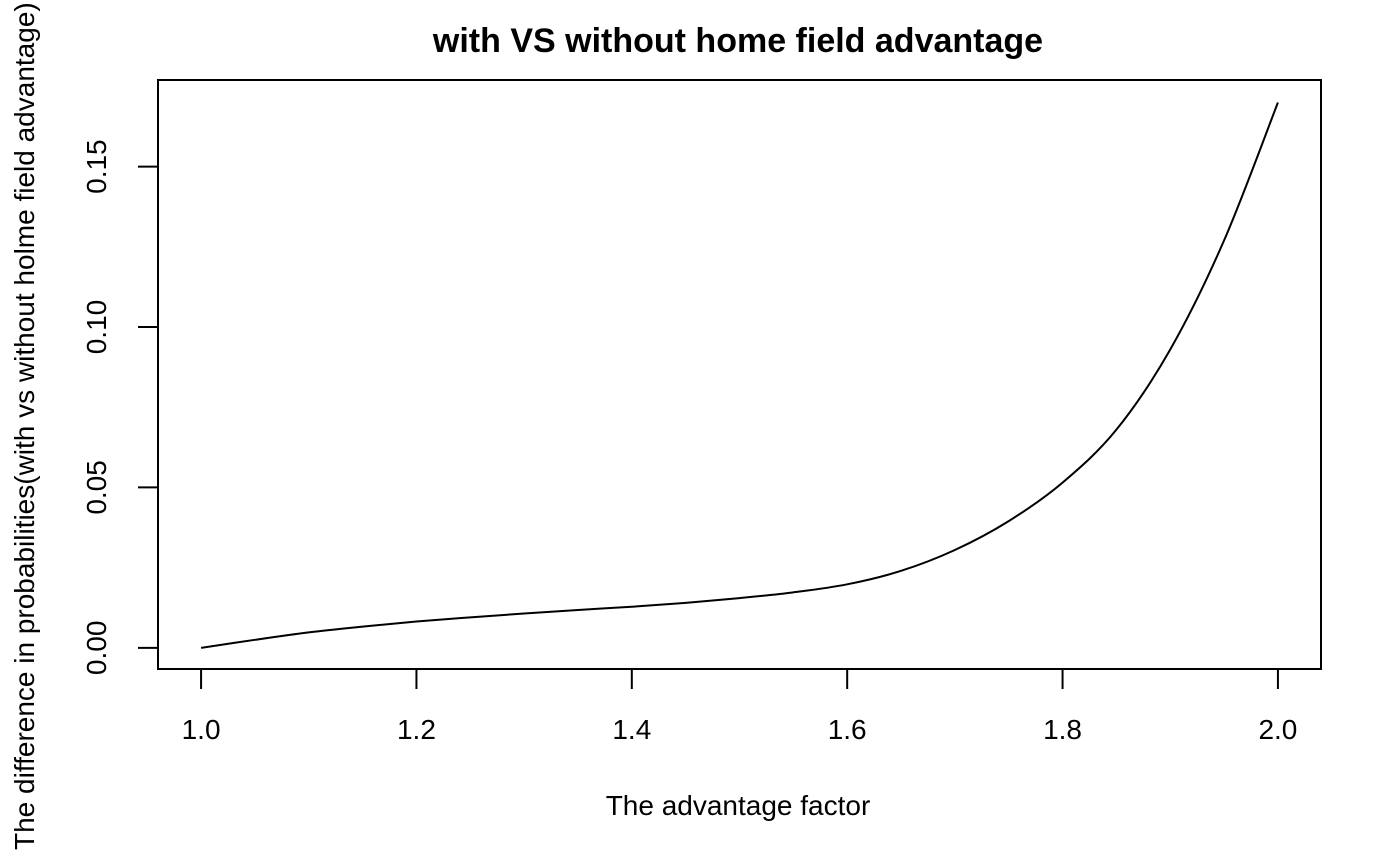 The height and width of the screenshot is (865, 1400). Describe the element at coordinates (1062, 729) in the screenshot. I see `x-tick-label: 1.8` at that location.